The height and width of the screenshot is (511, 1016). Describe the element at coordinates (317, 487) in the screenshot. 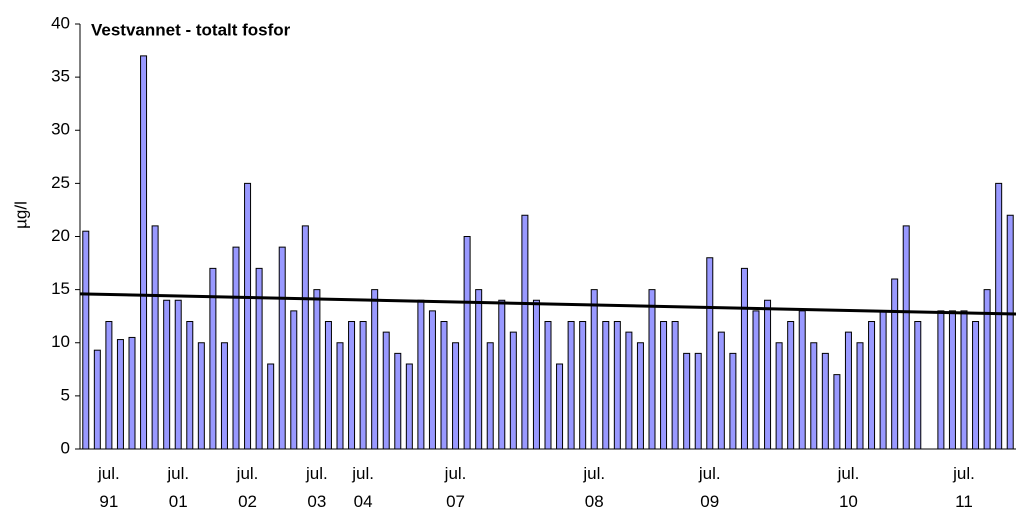

I see `x-tick-label: jul. 03` at that location.